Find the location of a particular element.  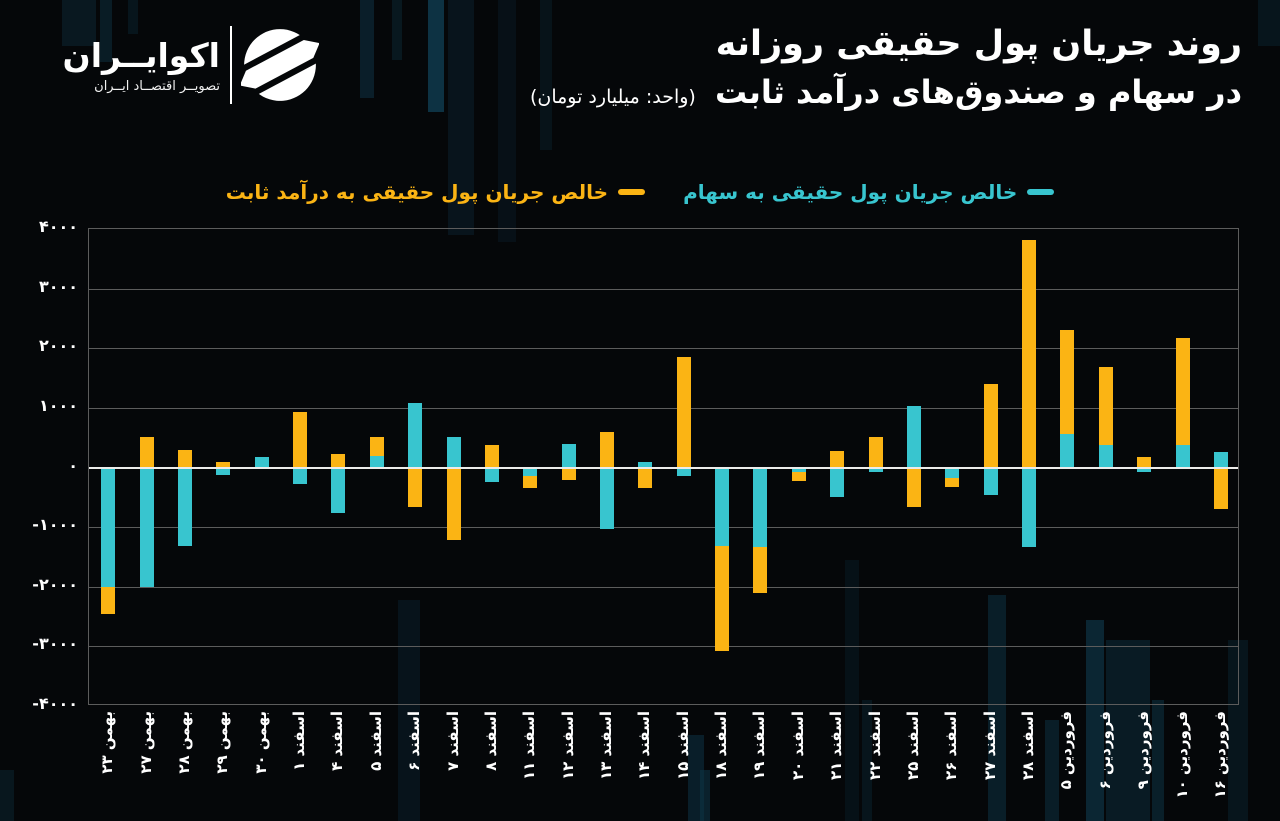

x-axis-tick-label: اسفند ۱ is located at coordinates (299, 741).